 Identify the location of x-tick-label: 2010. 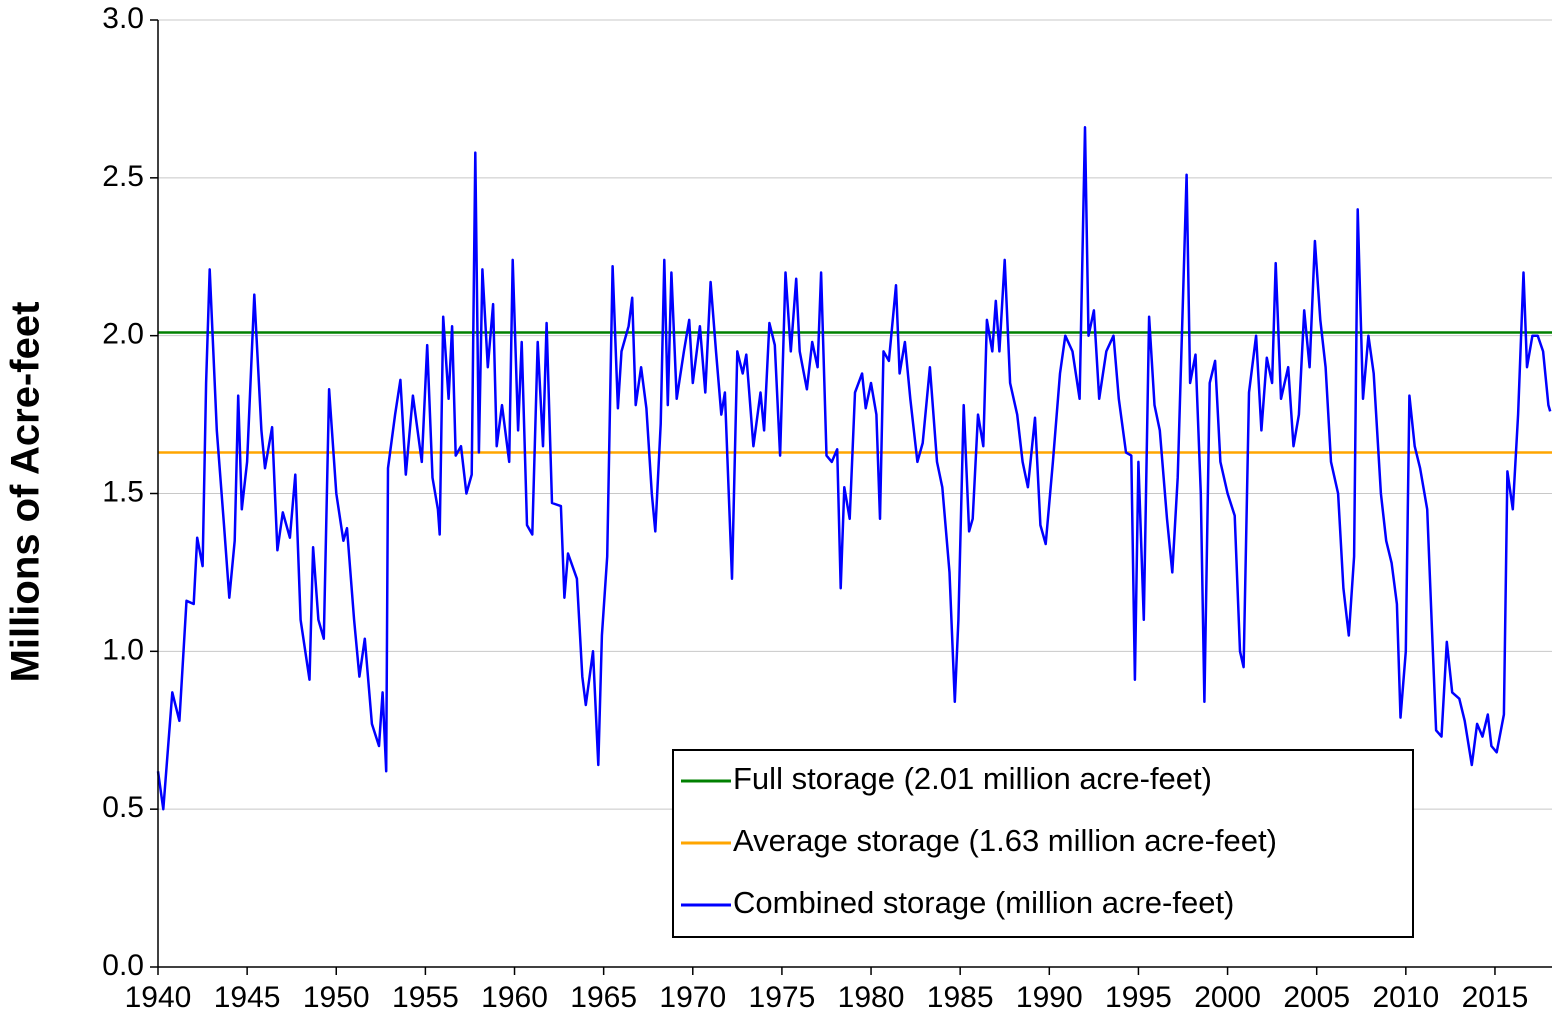
(1405, 997).